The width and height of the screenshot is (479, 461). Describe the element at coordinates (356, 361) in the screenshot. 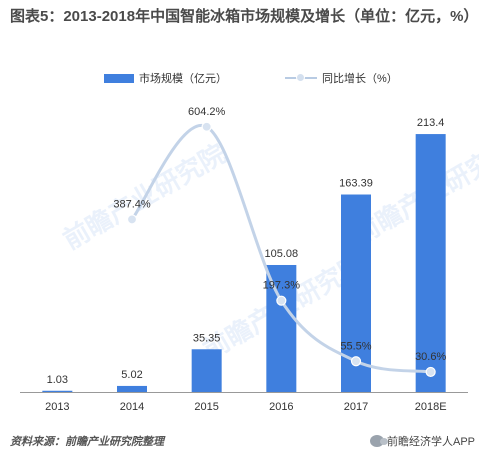

I see `line-point-2017` at that location.